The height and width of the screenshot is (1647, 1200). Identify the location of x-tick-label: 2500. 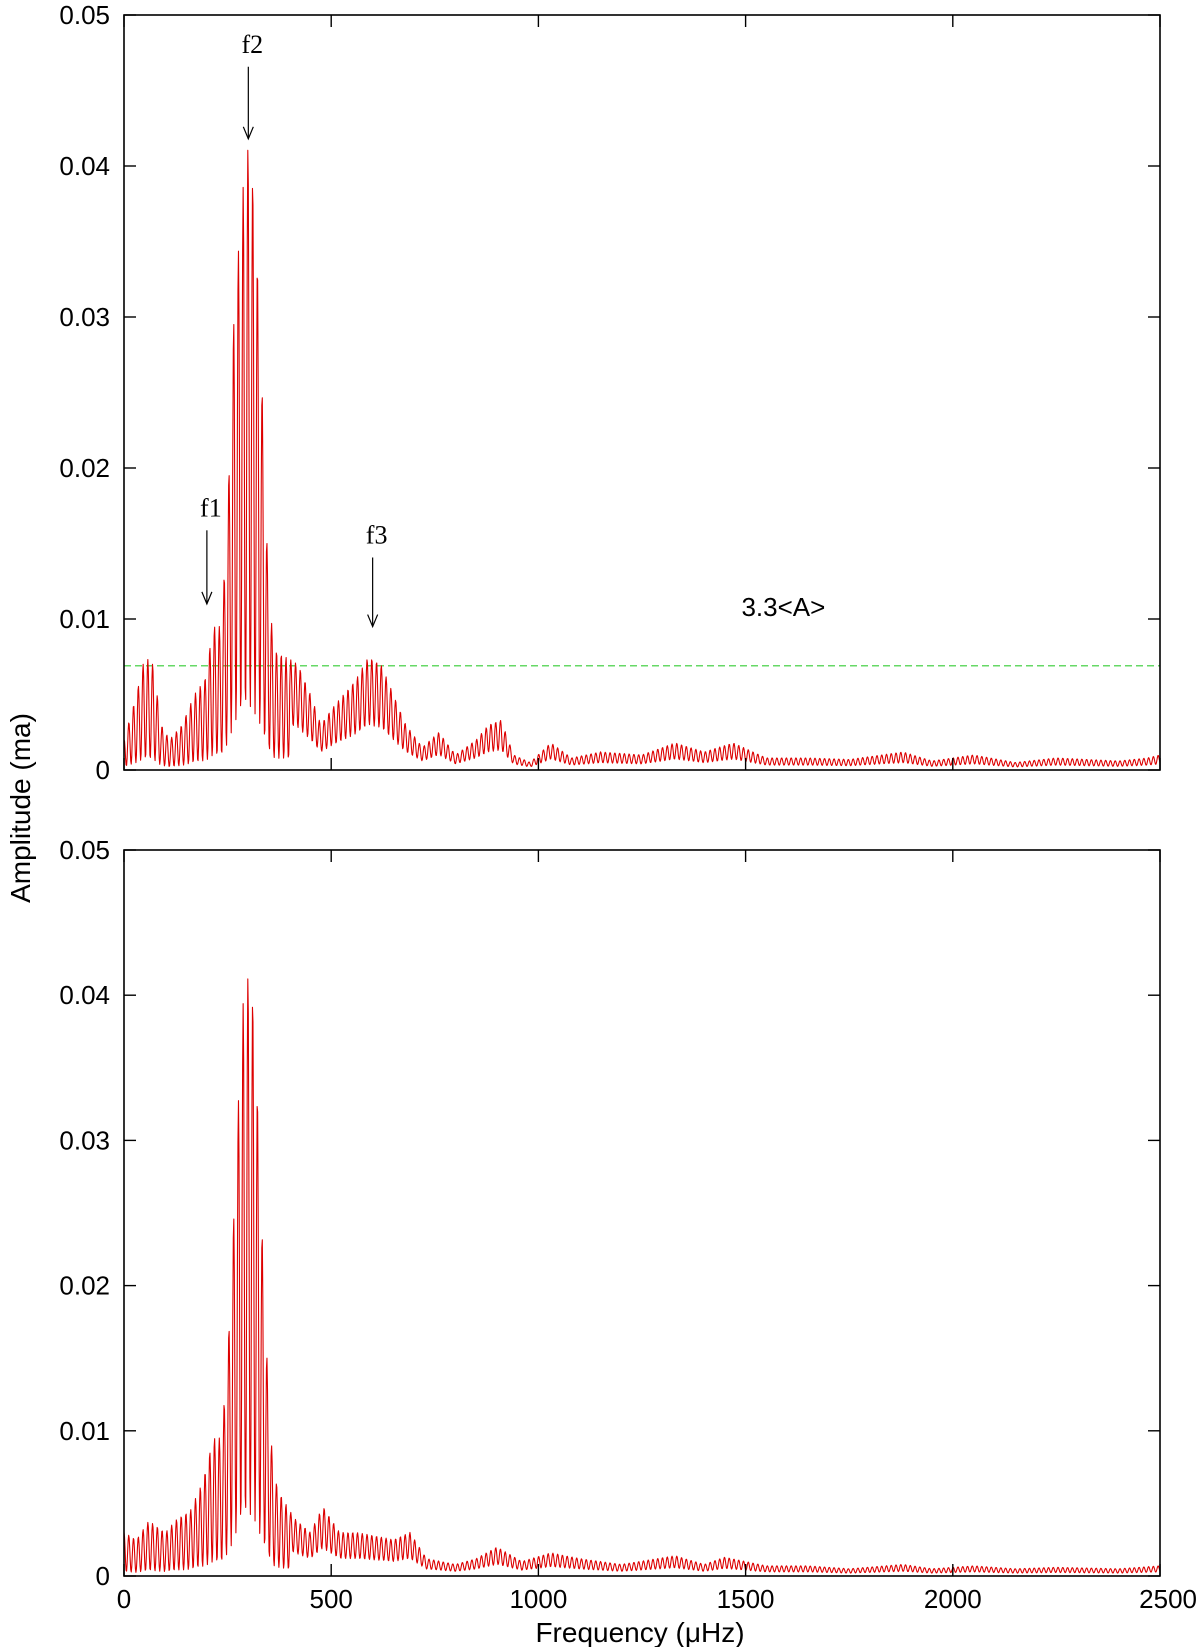
(1168, 1599).